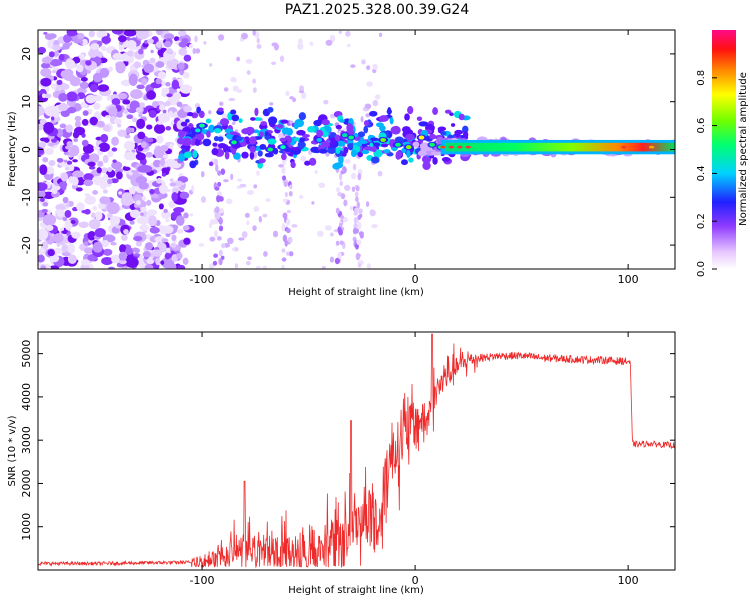  Describe the element at coordinates (26, 197) in the screenshot. I see `spectrogram-y-tick-label: -10` at that location.